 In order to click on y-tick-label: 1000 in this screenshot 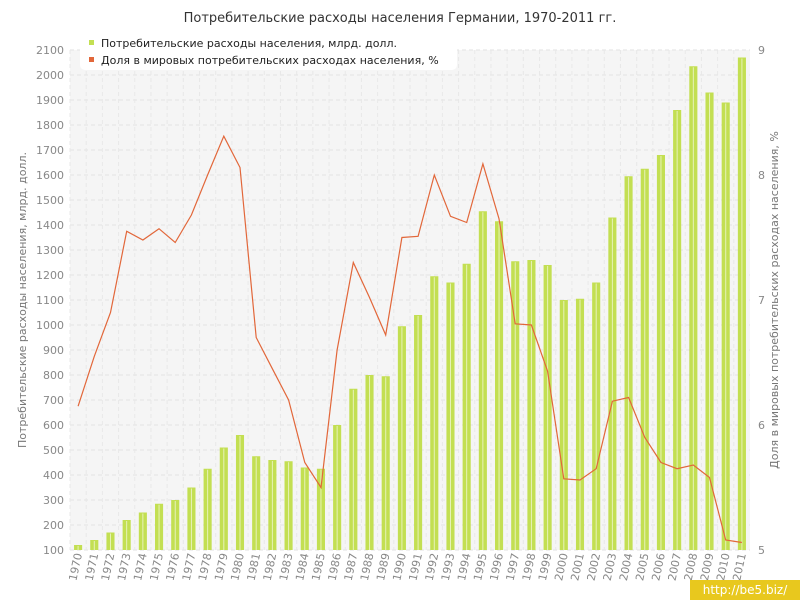, I will do `click(50, 325)`.